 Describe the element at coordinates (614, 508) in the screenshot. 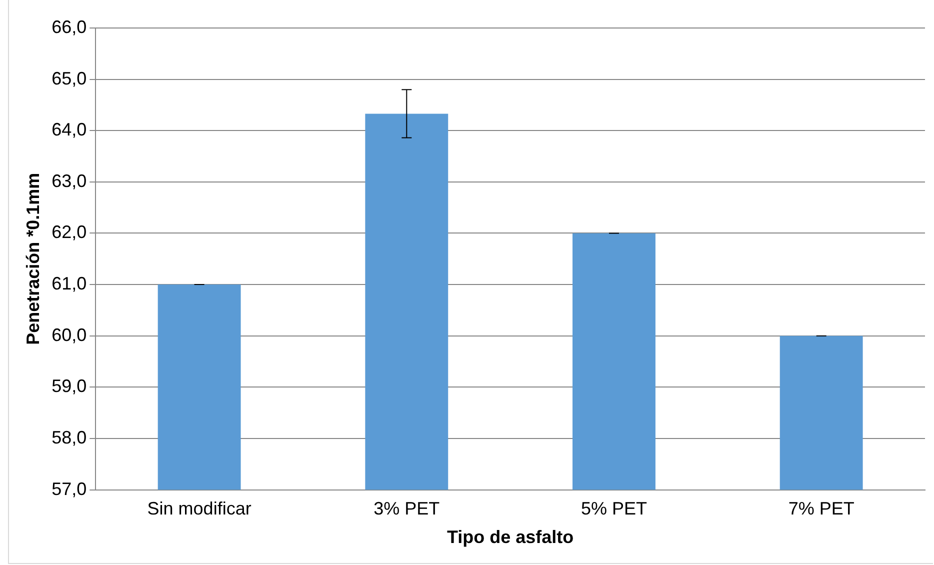

I see `x-tick-label: 5% PET` at that location.